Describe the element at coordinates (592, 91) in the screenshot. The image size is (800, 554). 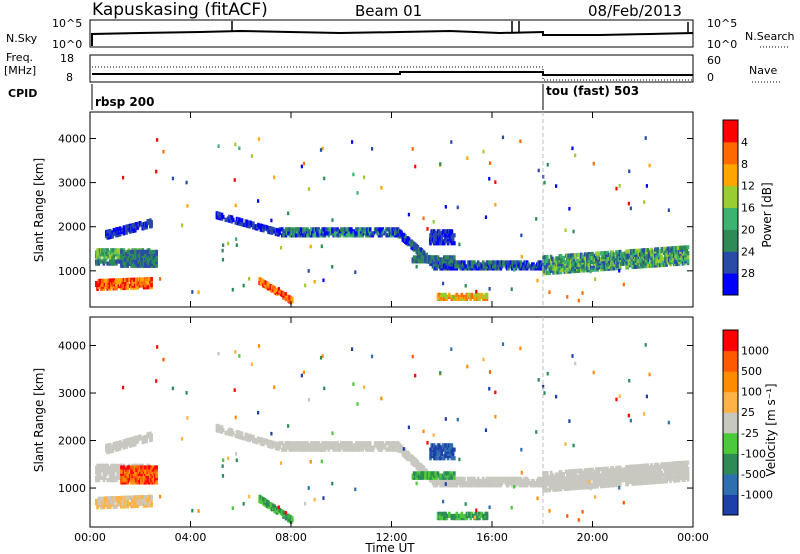
I see `cpid-segment-2: tou (fast) 503` at that location.